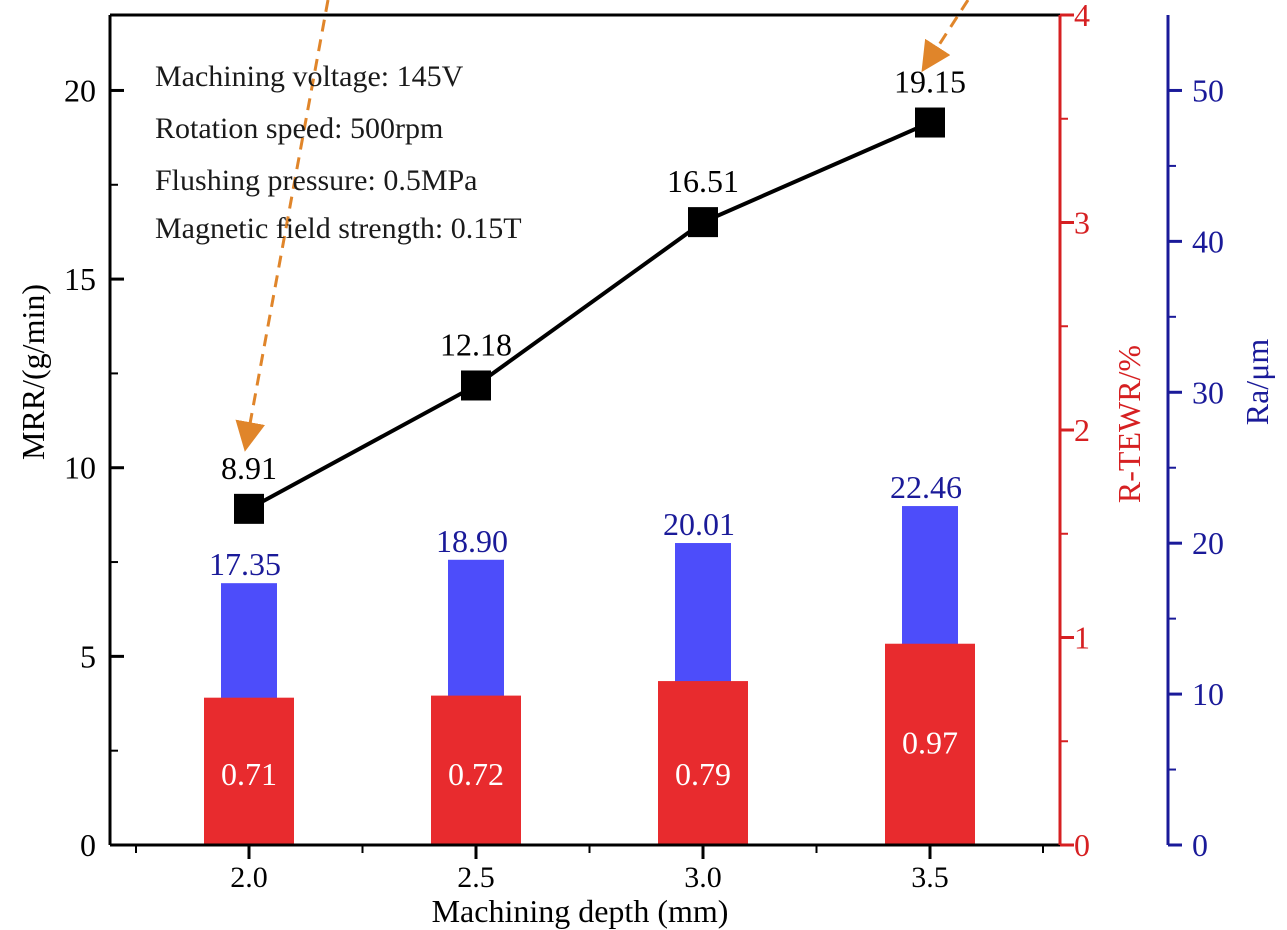 This screenshot has width=1287, height=930. I want to click on mrr-value-label-2: 16.51, so click(703, 181).